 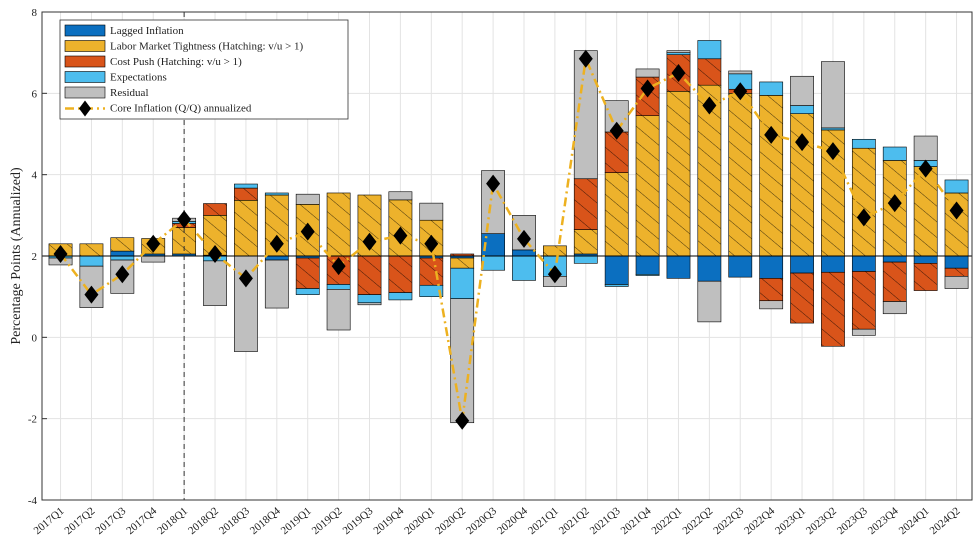 I want to click on x-tick-label: 2021Q4, so click(x=636, y=521).